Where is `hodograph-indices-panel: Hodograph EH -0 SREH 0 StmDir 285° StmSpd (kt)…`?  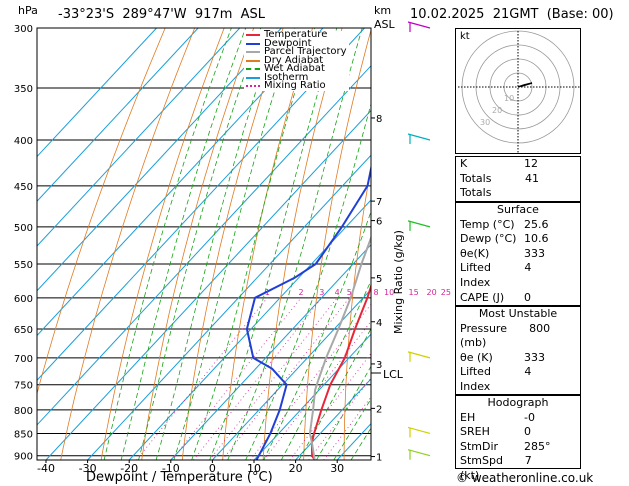
hodograph-indices-panel: Hodograph EH -0 SREH 0 StmDir 285° StmSpd (kt)… is located at coordinates (518, 438).